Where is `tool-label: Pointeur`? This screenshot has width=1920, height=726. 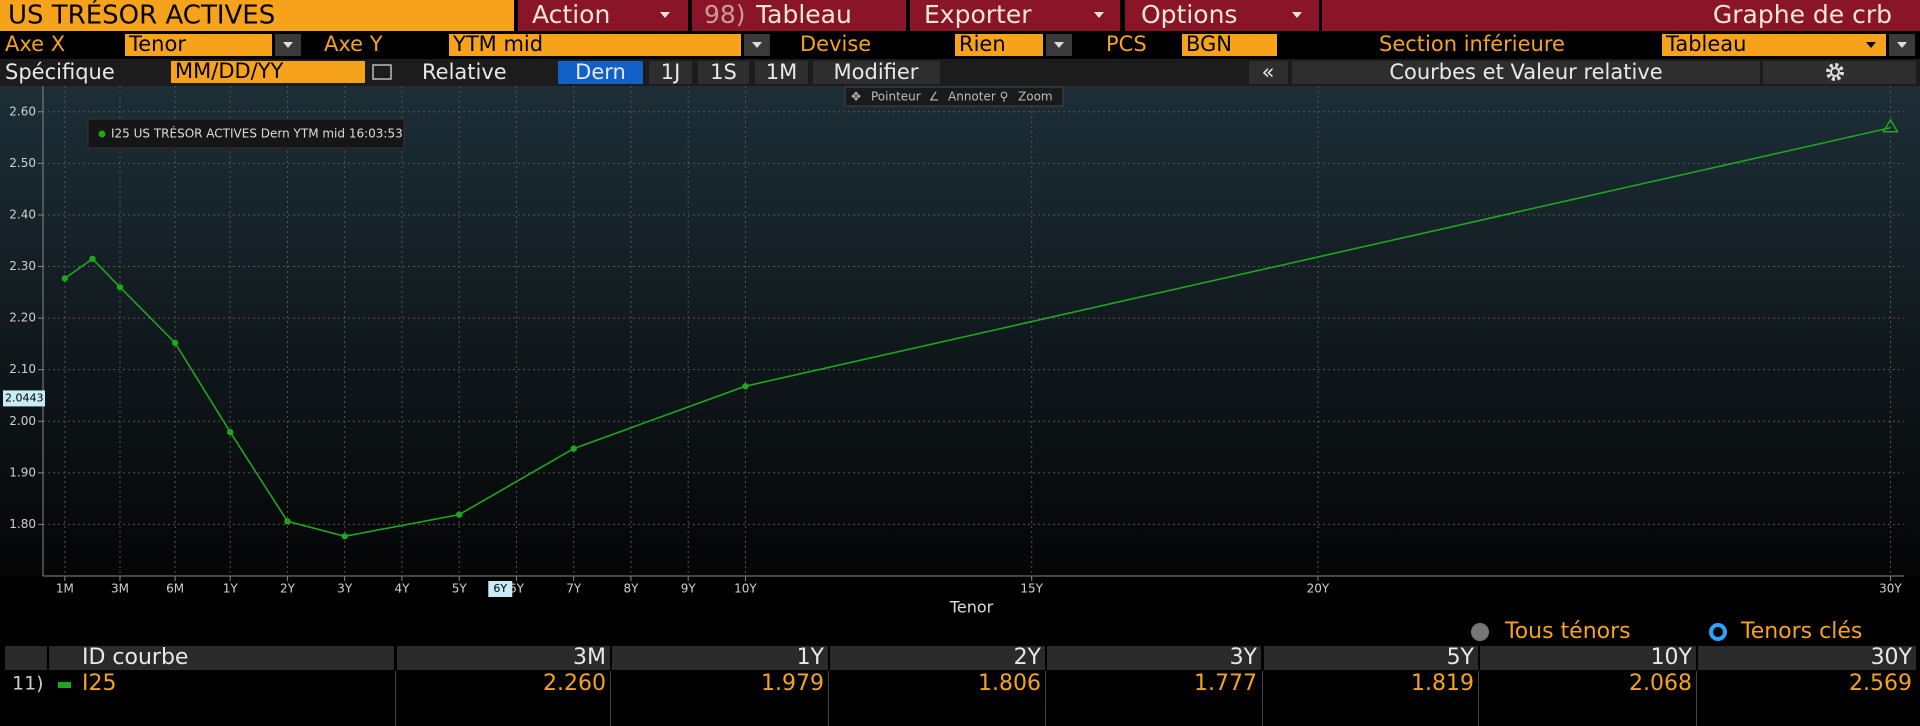
tool-label: Pointeur is located at coordinates (896, 97).